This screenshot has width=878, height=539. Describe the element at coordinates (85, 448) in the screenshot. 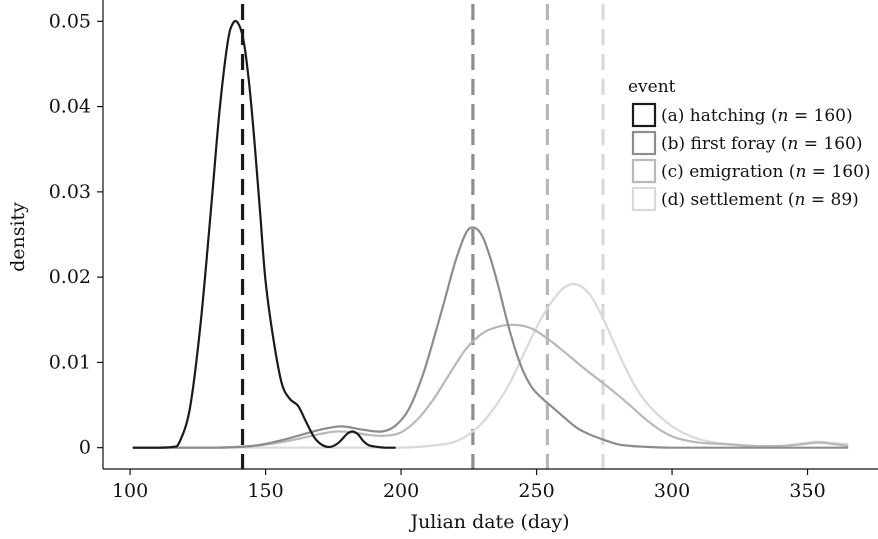

I see `y-tick-label: 0` at that location.